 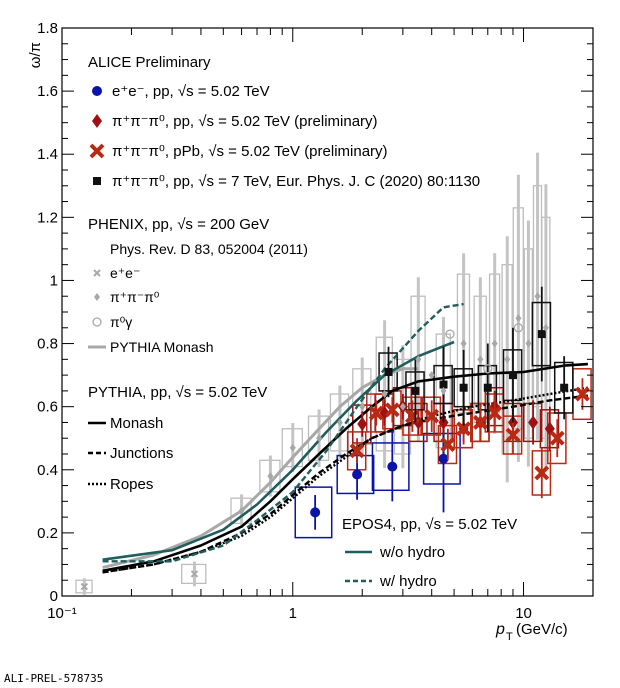 I want to click on legend-epos-header: EPOS4, pp, √s = 5.02 TeV, so click(x=429, y=524).